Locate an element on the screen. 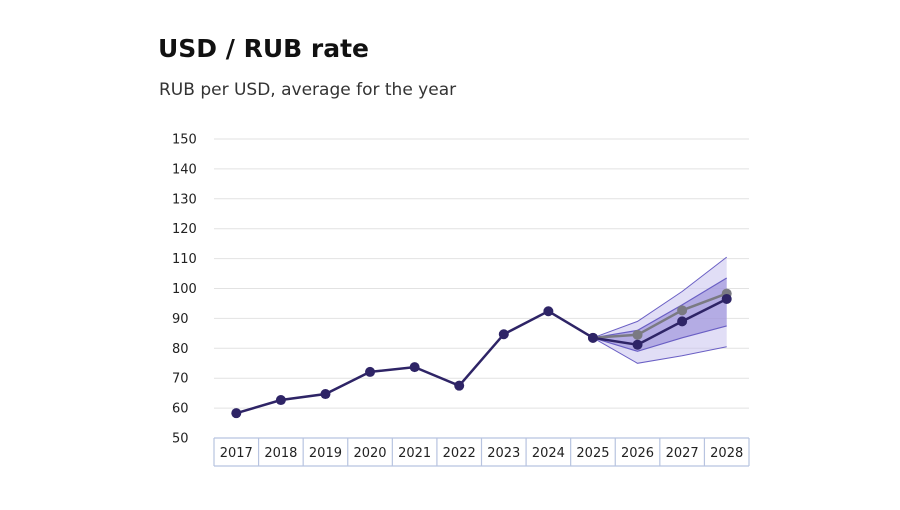  y-tick-label: 90 is located at coordinates (180, 319).